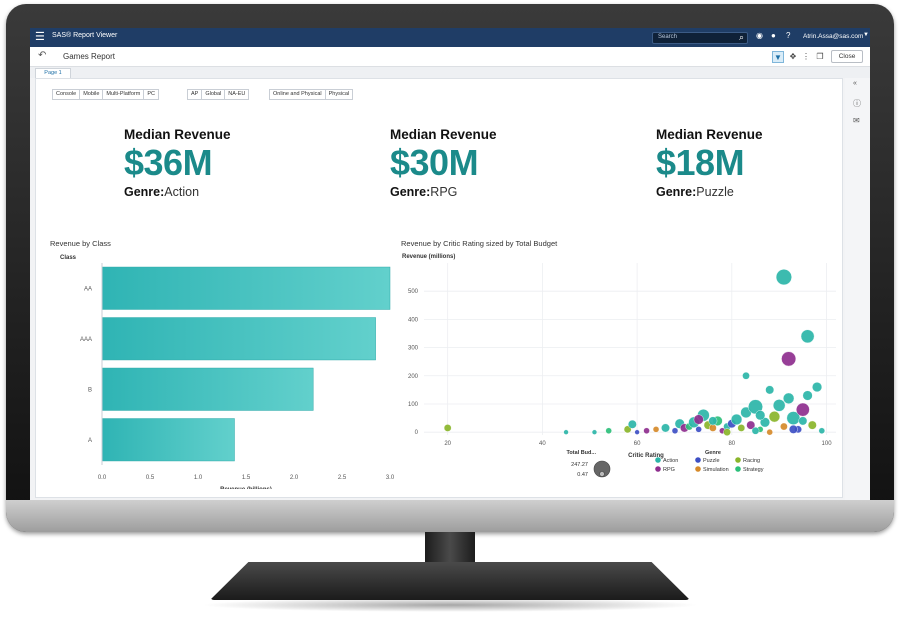 The height and width of the screenshot is (629, 900). What do you see at coordinates (637, 444) in the screenshot?
I see `x-tick-label: 60` at bounding box center [637, 444].